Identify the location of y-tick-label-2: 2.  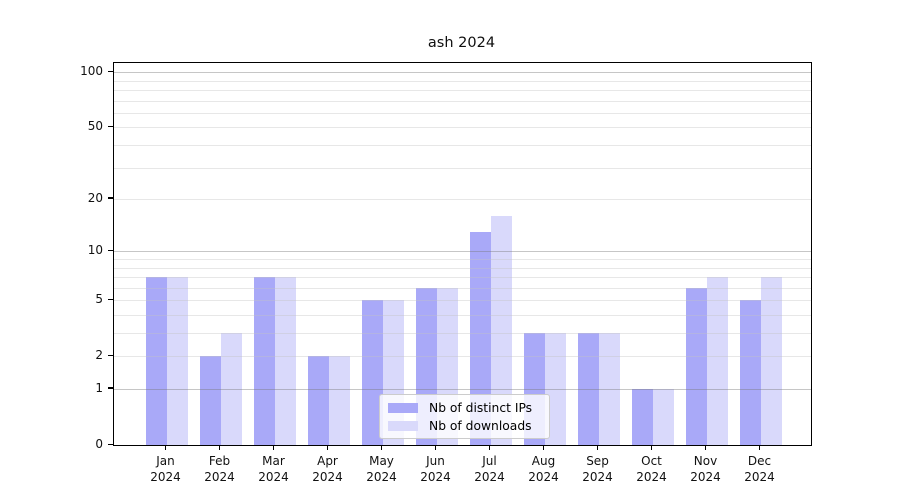
(99, 355).